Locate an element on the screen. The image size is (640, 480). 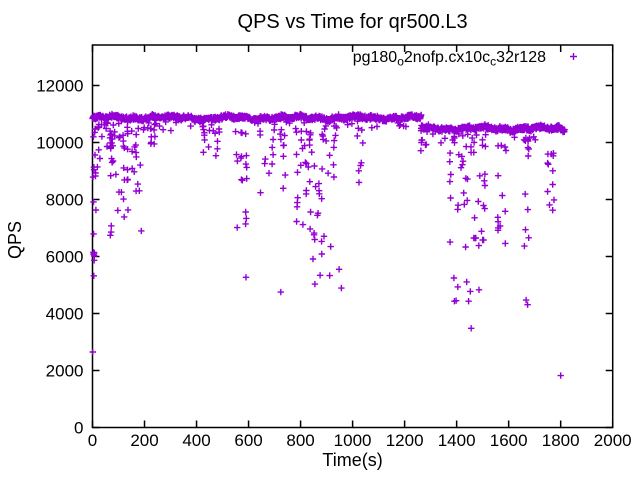
x-tick-label: 1400 is located at coordinates (457, 440).